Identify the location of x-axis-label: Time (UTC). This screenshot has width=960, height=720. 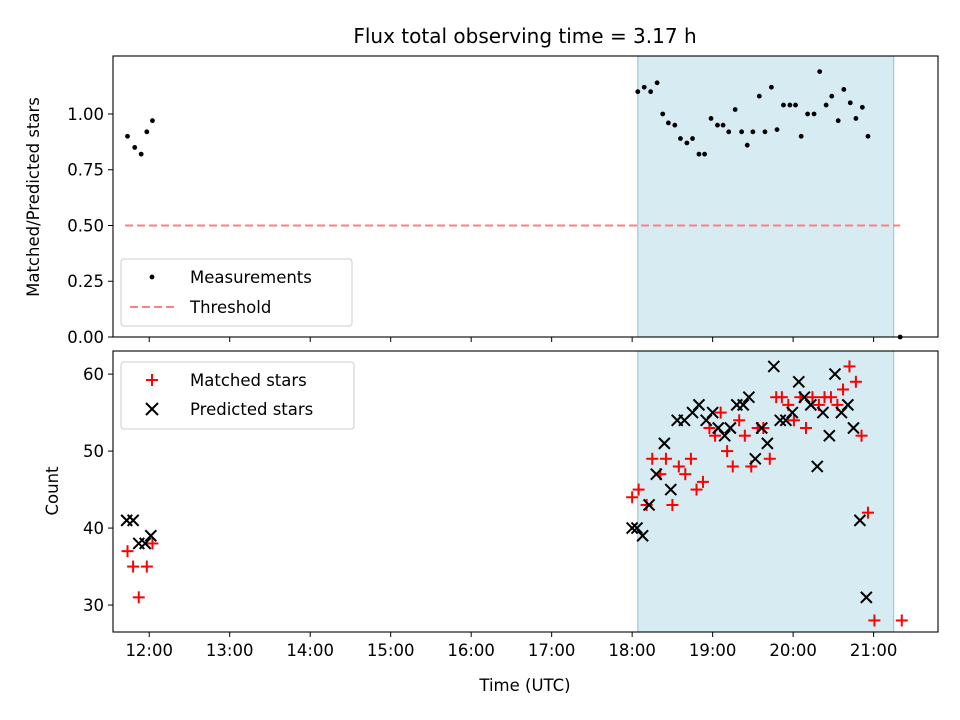
(524, 685).